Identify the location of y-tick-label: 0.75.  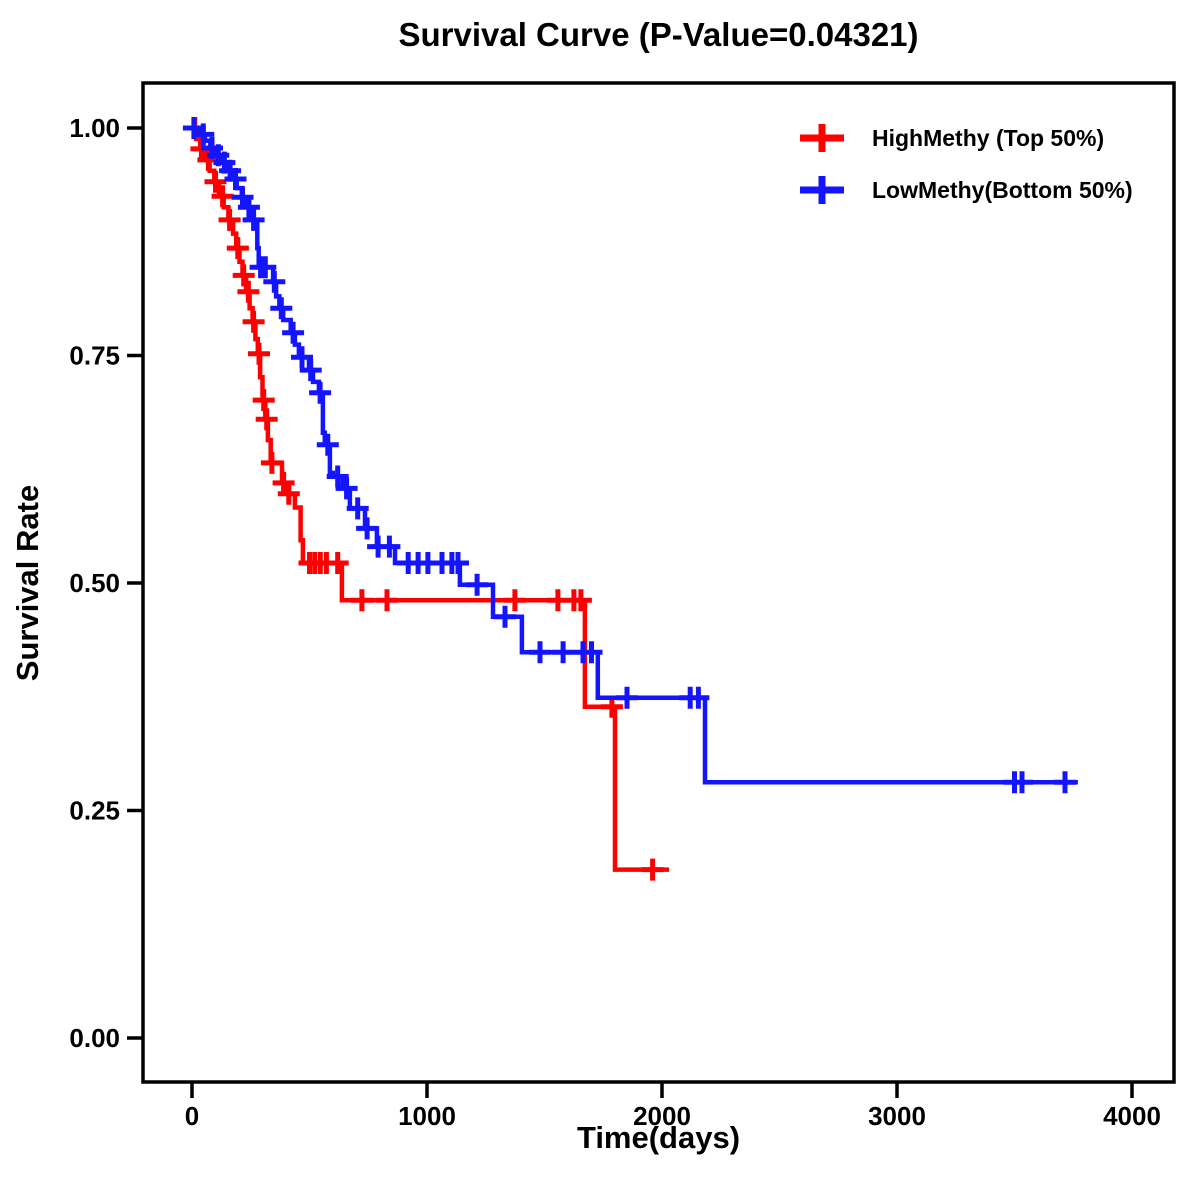
(94, 356).